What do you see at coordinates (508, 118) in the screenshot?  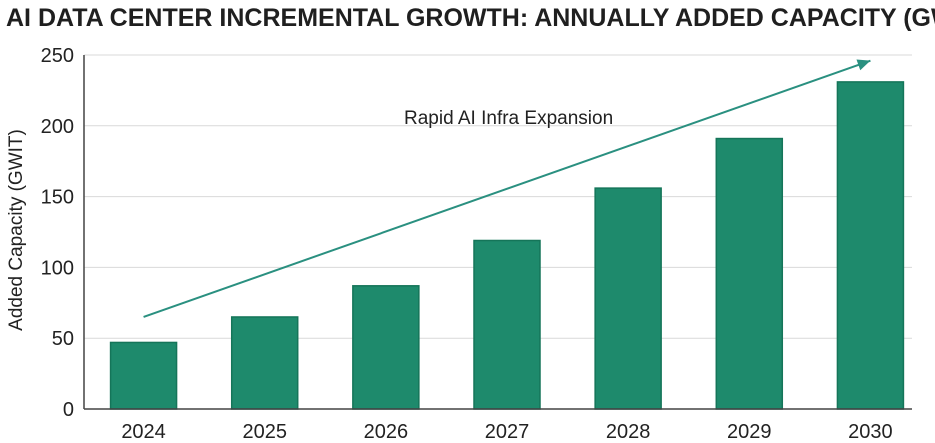 I see `annotation-label: Rapid AI Infra Expansion` at bounding box center [508, 118].